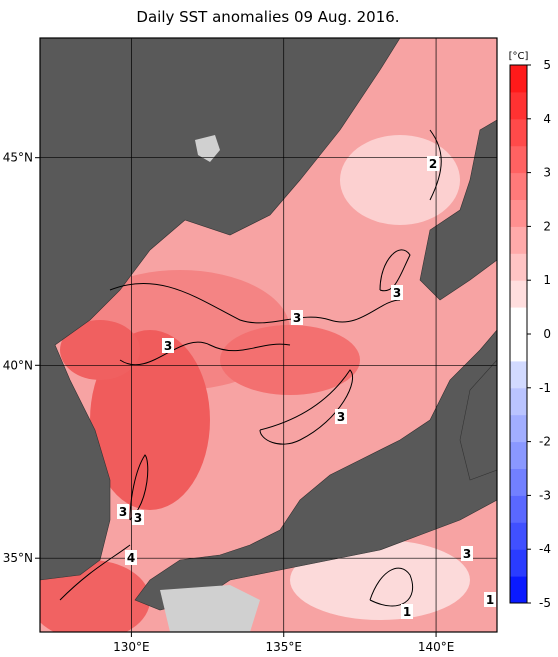 This screenshot has height=657, width=558. I want to click on y-tick-label: 35°N, so click(18, 558).